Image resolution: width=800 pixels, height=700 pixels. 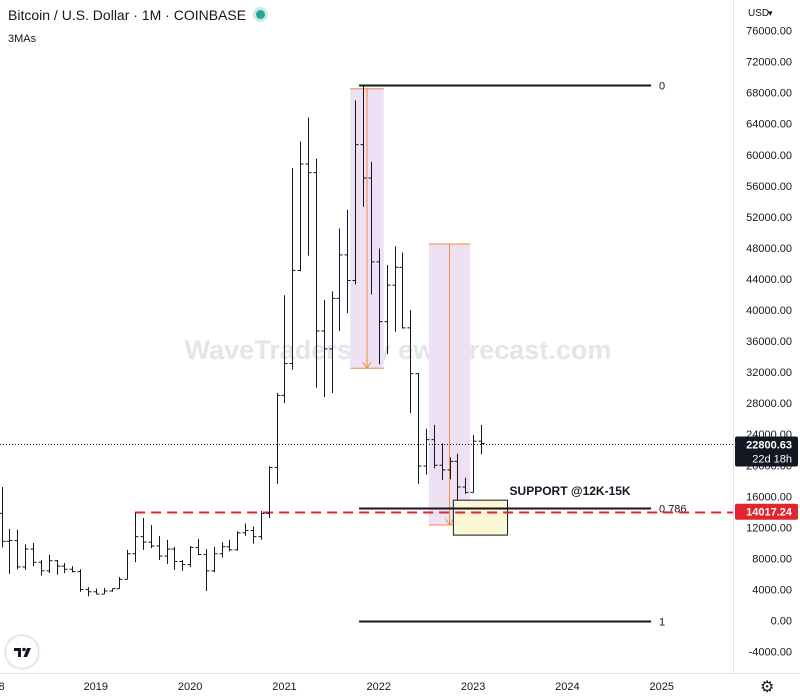 I want to click on y-tick-label: 0.00, so click(x=781, y=622).